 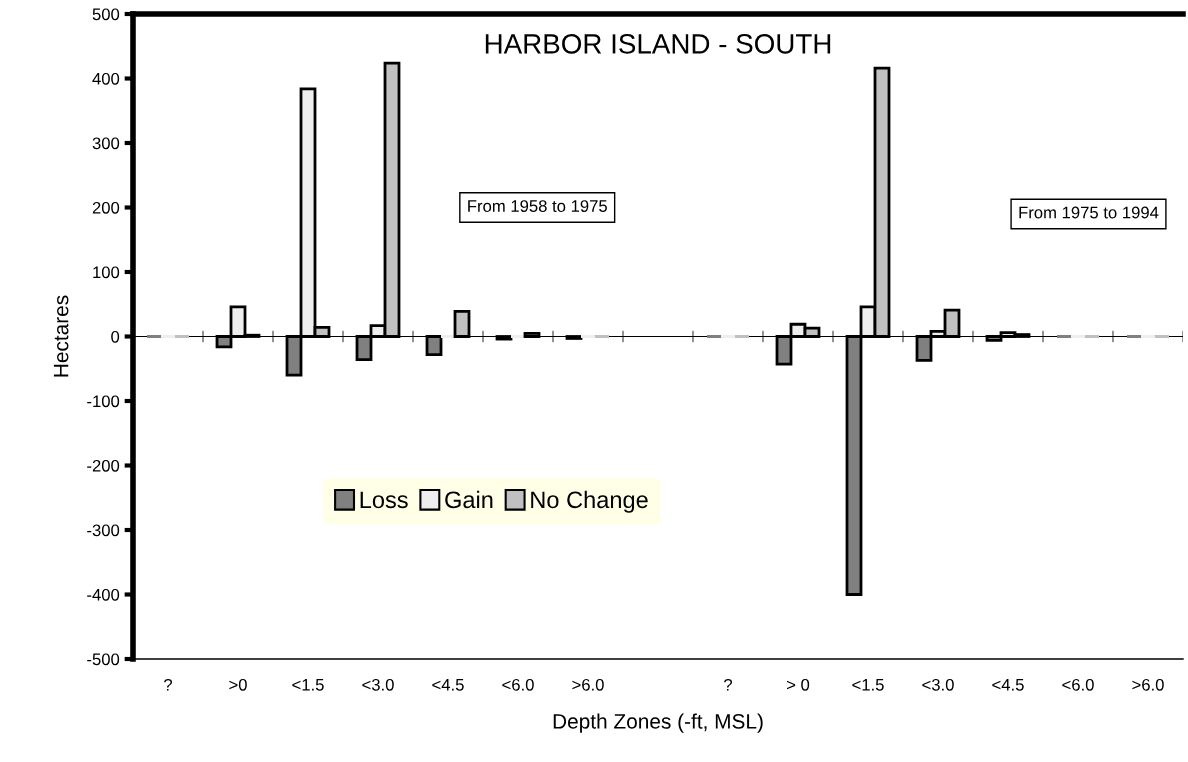 I want to click on y-axis-title: Hectares, so click(x=61, y=336).